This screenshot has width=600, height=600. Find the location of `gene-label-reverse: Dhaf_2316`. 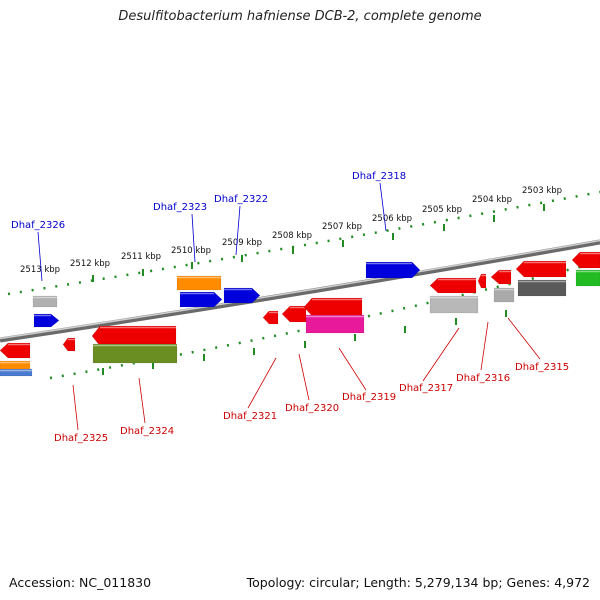

gene-label-reverse: Dhaf_2316 is located at coordinates (483, 378).